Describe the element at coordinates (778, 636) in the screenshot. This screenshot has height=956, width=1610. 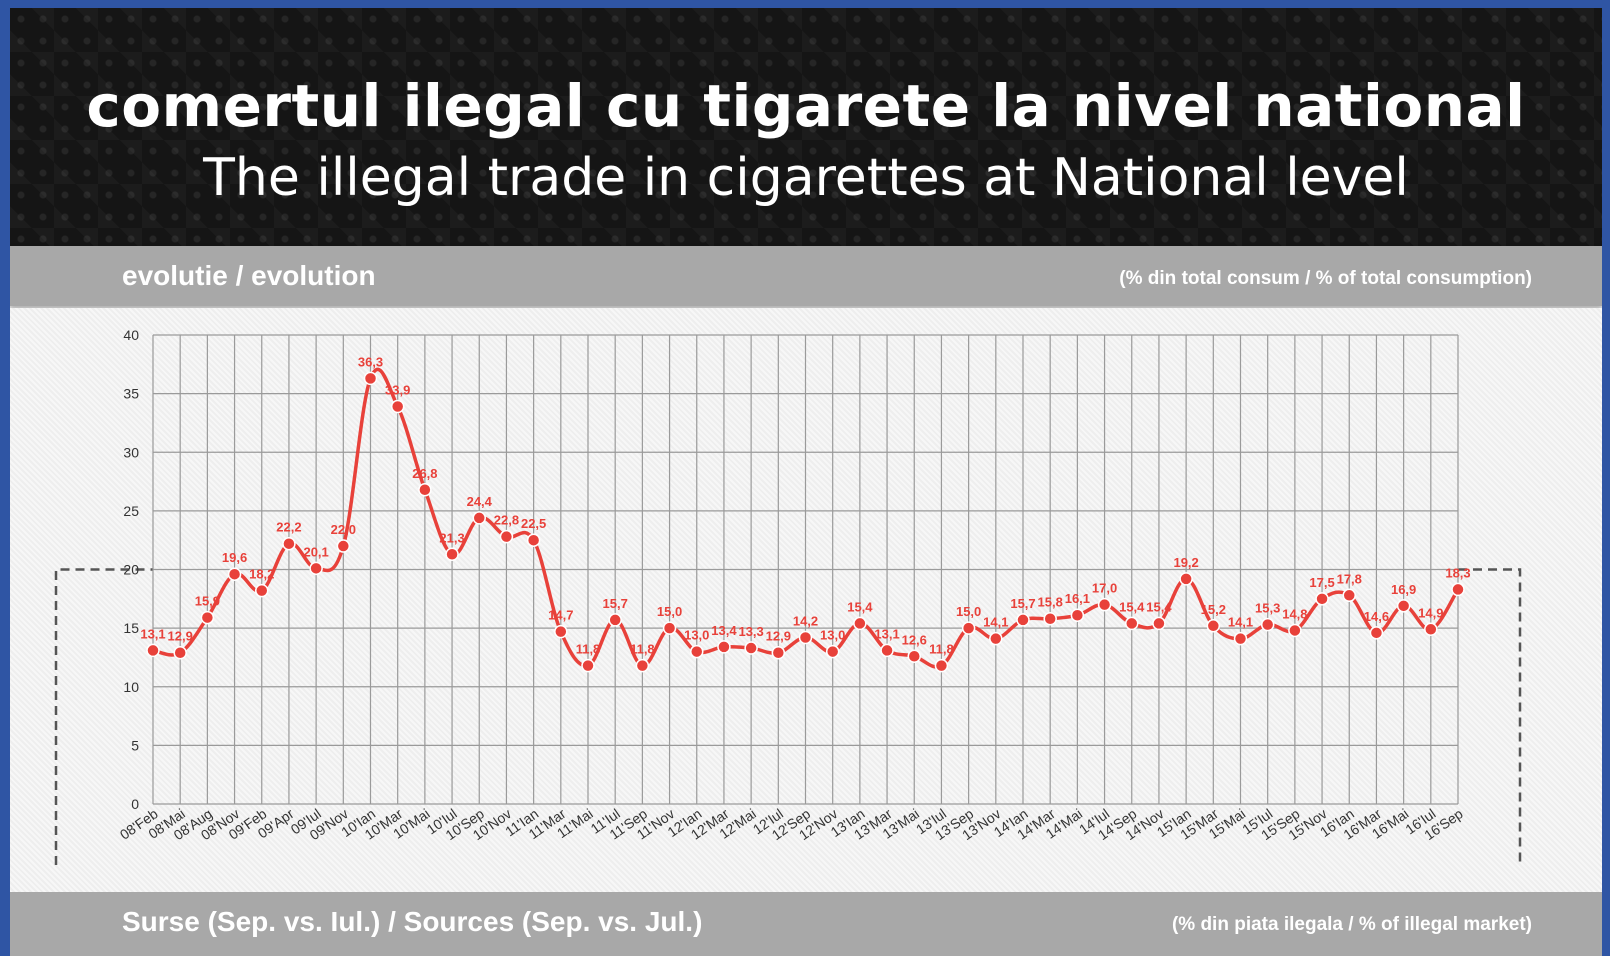
I see `data-label: 12,9` at that location.